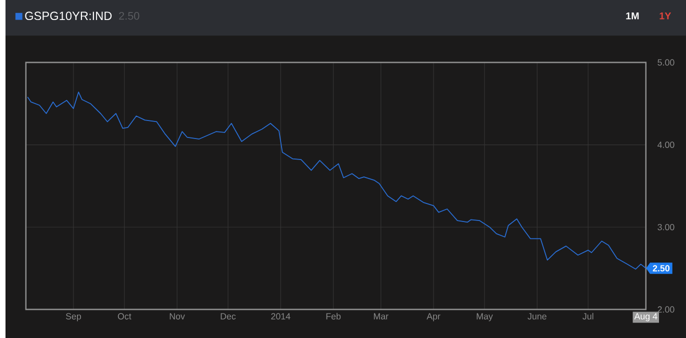 Image resolution: width=686 pixels, height=338 pixels. What do you see at coordinates (433, 317) in the screenshot?
I see `x-tick-label: Apr` at bounding box center [433, 317].